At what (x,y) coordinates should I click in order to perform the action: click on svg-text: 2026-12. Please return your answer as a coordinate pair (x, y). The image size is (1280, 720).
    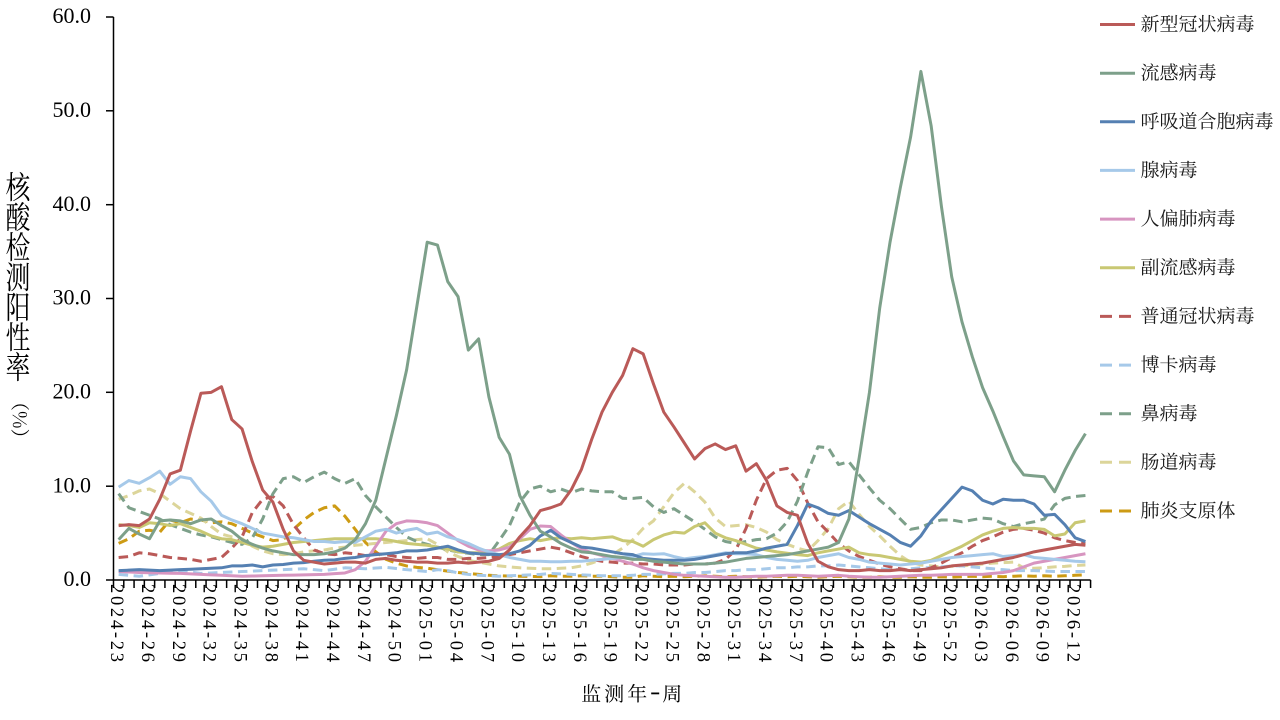
    Looking at the image, I should click on (1073, 623).